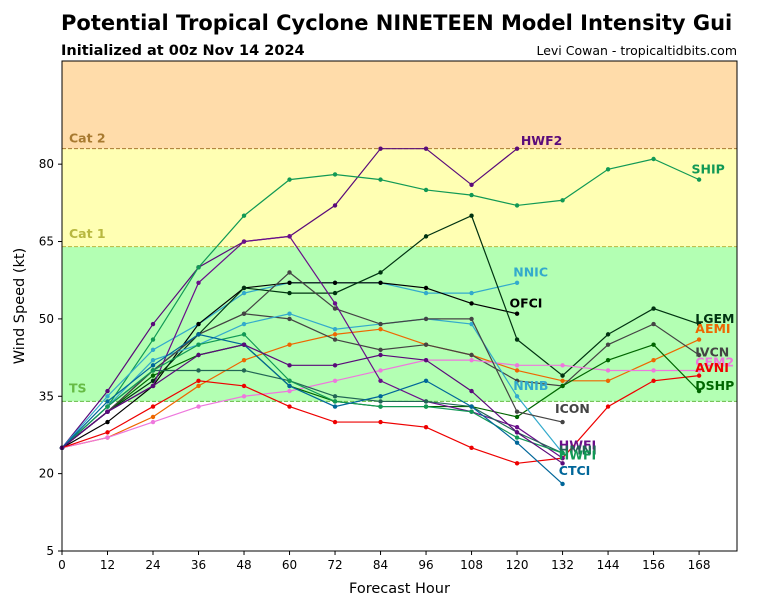 This screenshot has width=768, height=600. I want to click on y-tick-label: 65, so click(46, 242).